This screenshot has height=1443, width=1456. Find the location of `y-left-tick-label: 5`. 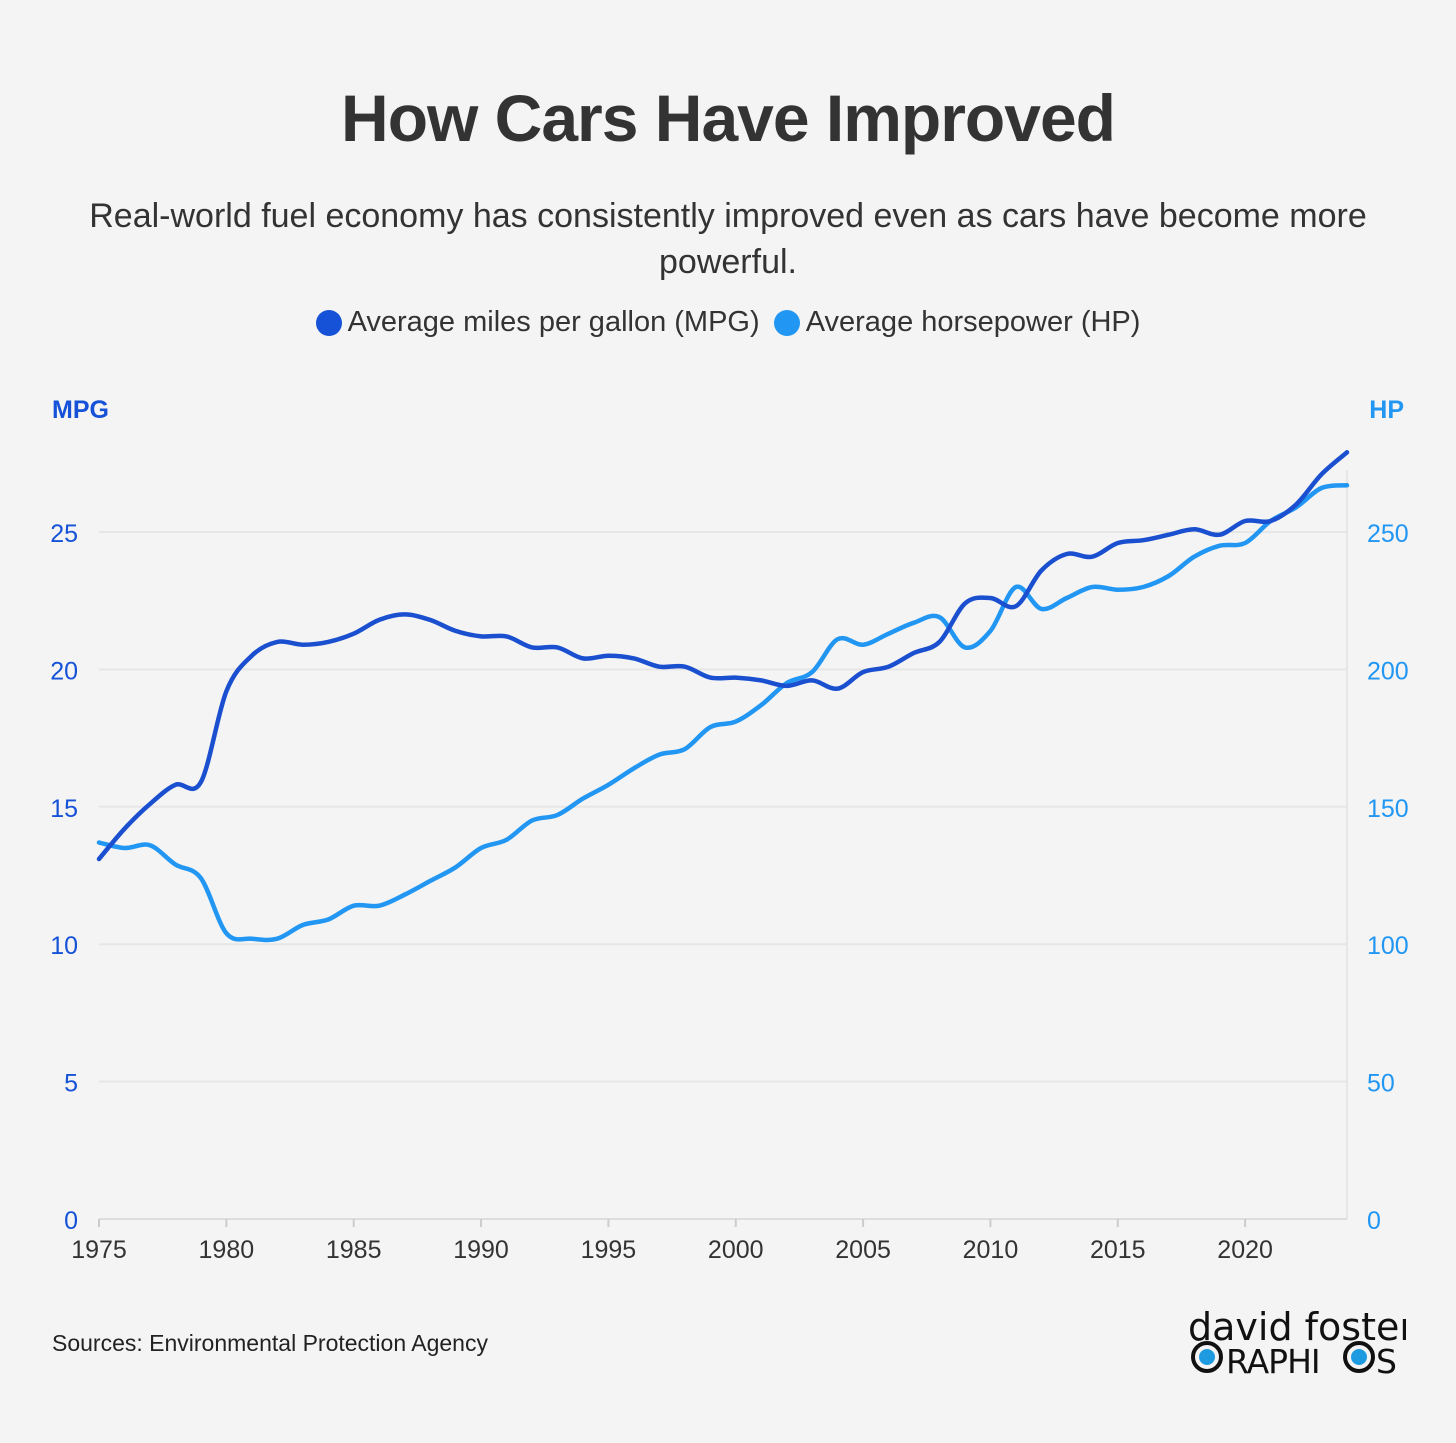

y-left-tick-label: 5 is located at coordinates (71, 1084).